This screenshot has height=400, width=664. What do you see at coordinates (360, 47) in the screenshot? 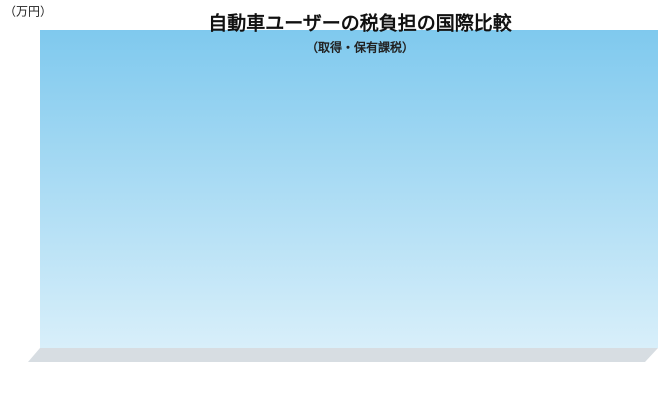
I see `chart-subtitle: （取得・保有課税）` at bounding box center [360, 47].